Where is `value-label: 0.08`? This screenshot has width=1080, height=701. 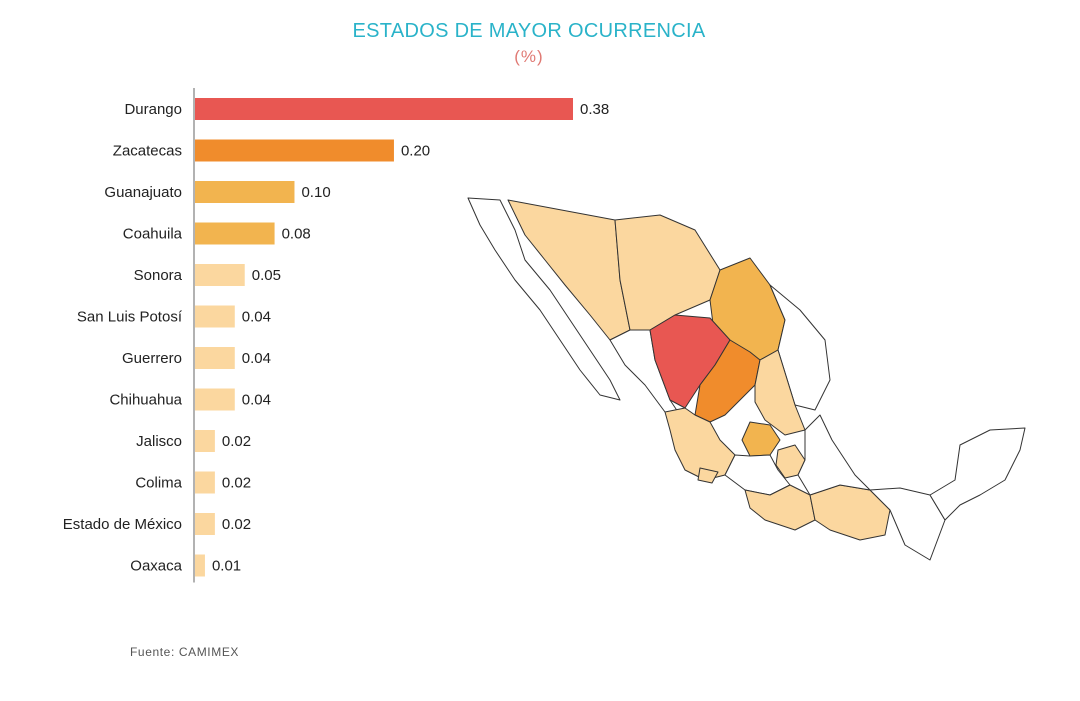
value-label: 0.08 is located at coordinates (296, 234).